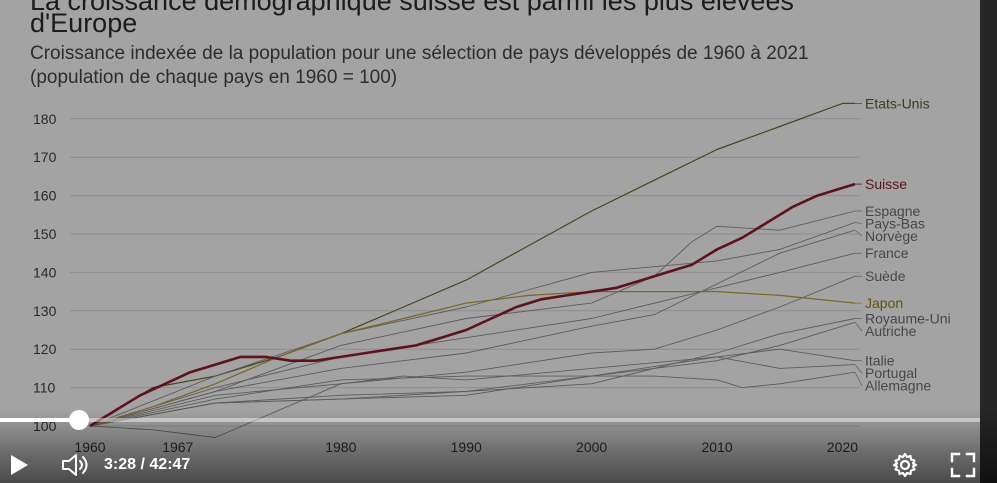 This screenshot has height=483, width=997. I want to click on series-label-etats-unis: Etats-Unis, so click(897, 103).